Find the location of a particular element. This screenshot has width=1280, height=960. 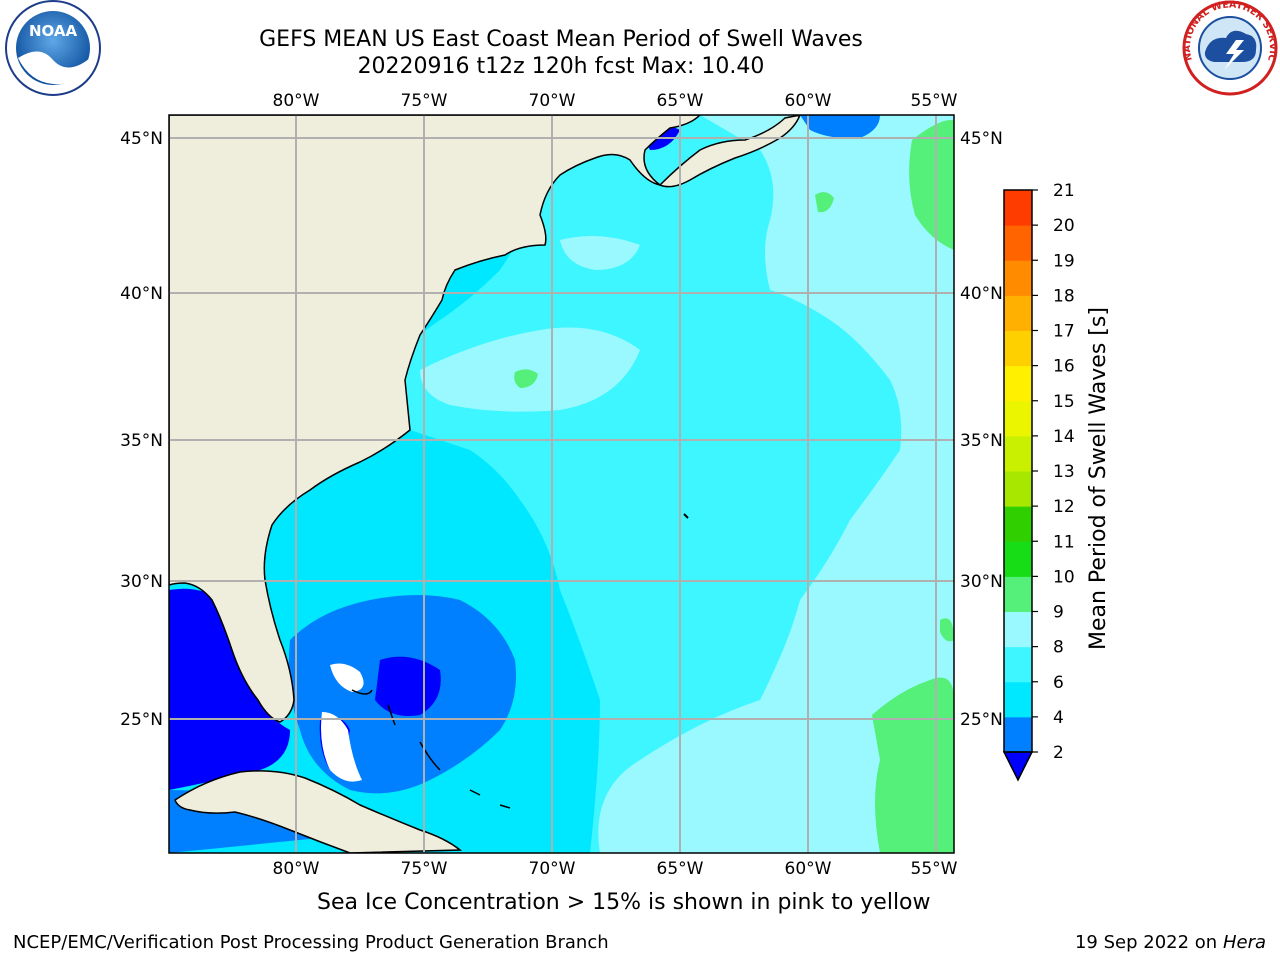

colorbar-tick-label: 13 is located at coordinates (1064, 472).